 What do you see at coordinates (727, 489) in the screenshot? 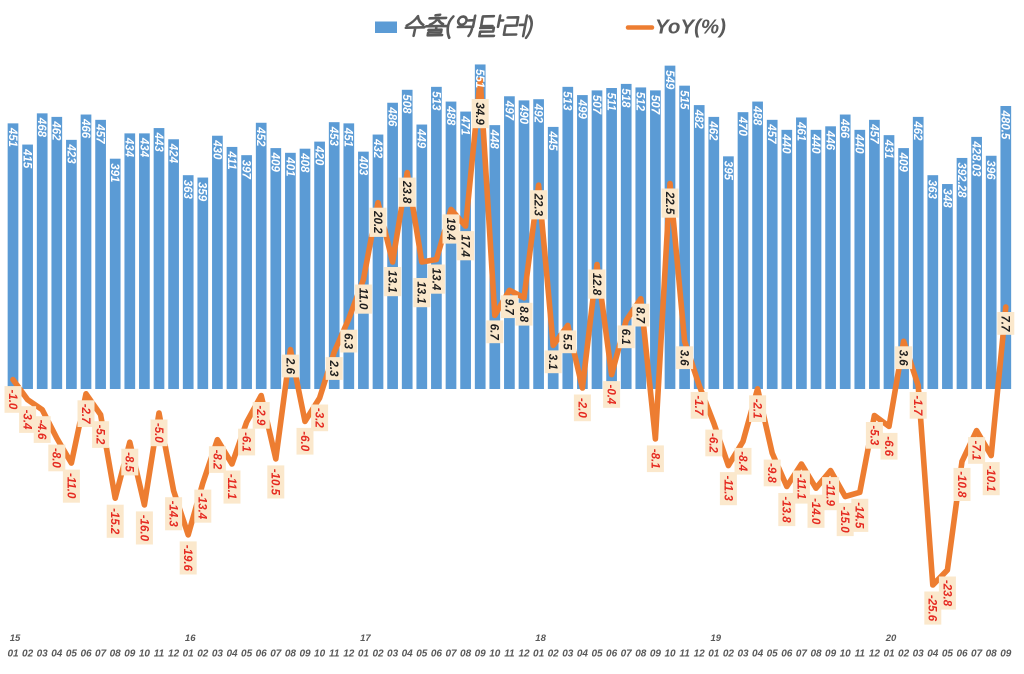
I see `svg-text: -11.3` at bounding box center [727, 489].